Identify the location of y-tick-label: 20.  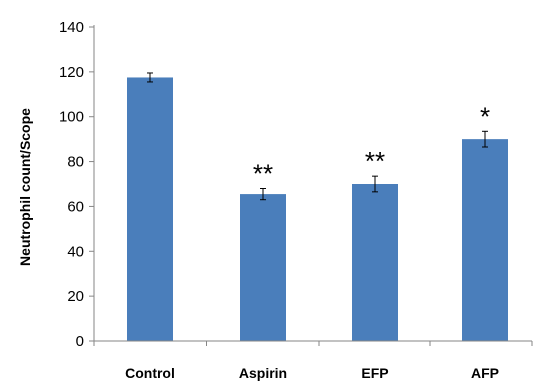
(75, 296).